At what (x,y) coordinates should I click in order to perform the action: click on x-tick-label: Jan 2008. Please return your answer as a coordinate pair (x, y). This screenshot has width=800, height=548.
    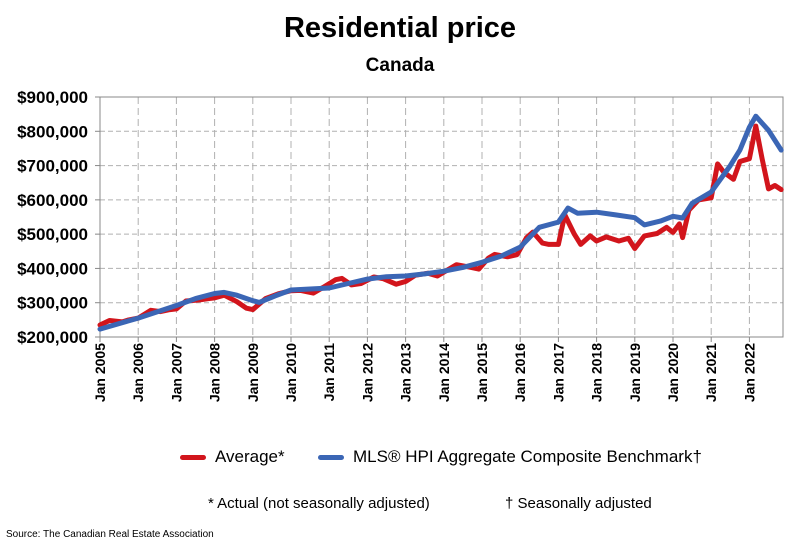
    Looking at the image, I should click on (215, 372).